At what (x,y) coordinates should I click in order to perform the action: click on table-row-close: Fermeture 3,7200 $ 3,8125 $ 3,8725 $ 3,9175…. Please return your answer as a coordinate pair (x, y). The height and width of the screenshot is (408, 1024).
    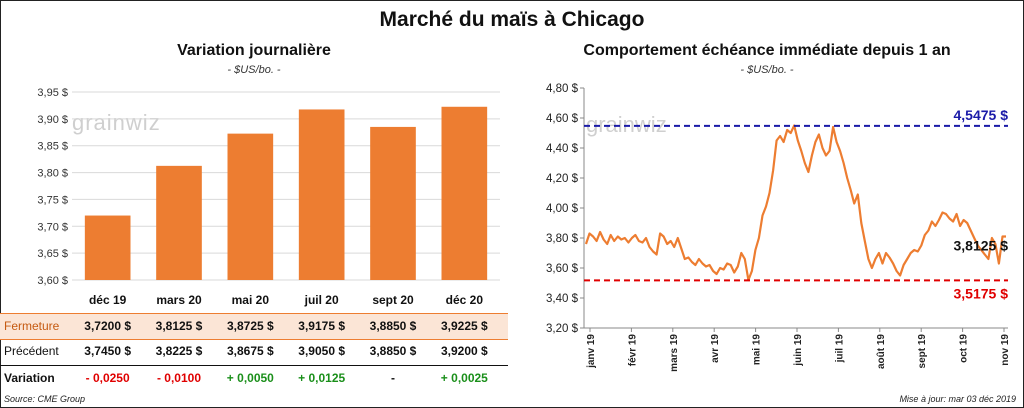
    Looking at the image, I should click on (254, 326).